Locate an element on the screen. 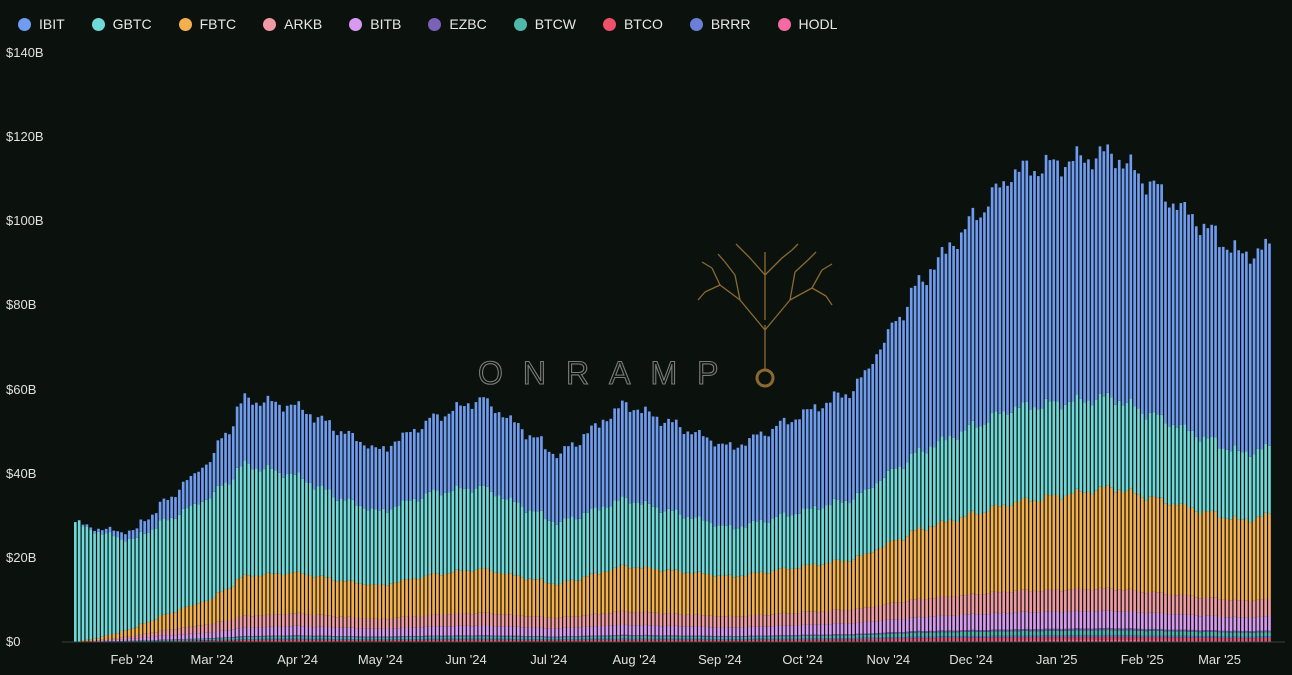 This screenshot has height=675, width=1292. legend-item-gbtc: GBTC is located at coordinates (121, 24).